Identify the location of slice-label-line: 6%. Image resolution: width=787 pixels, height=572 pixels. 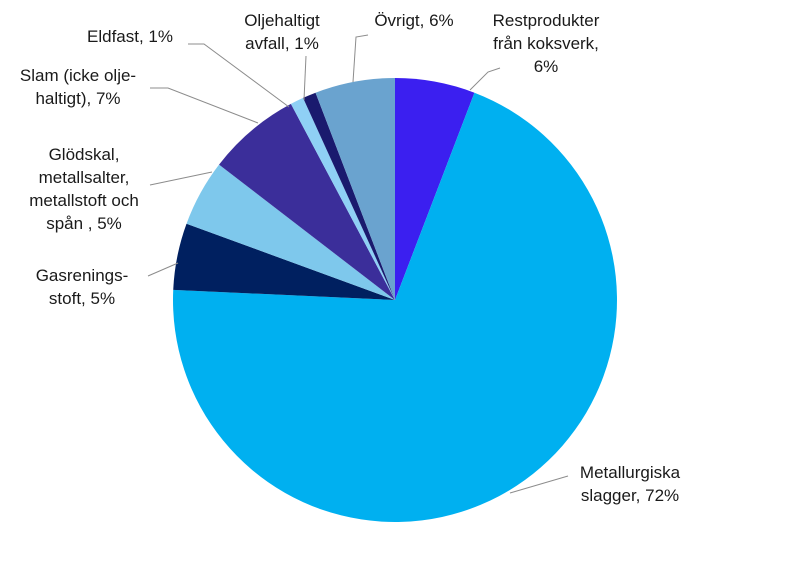
(546, 66).